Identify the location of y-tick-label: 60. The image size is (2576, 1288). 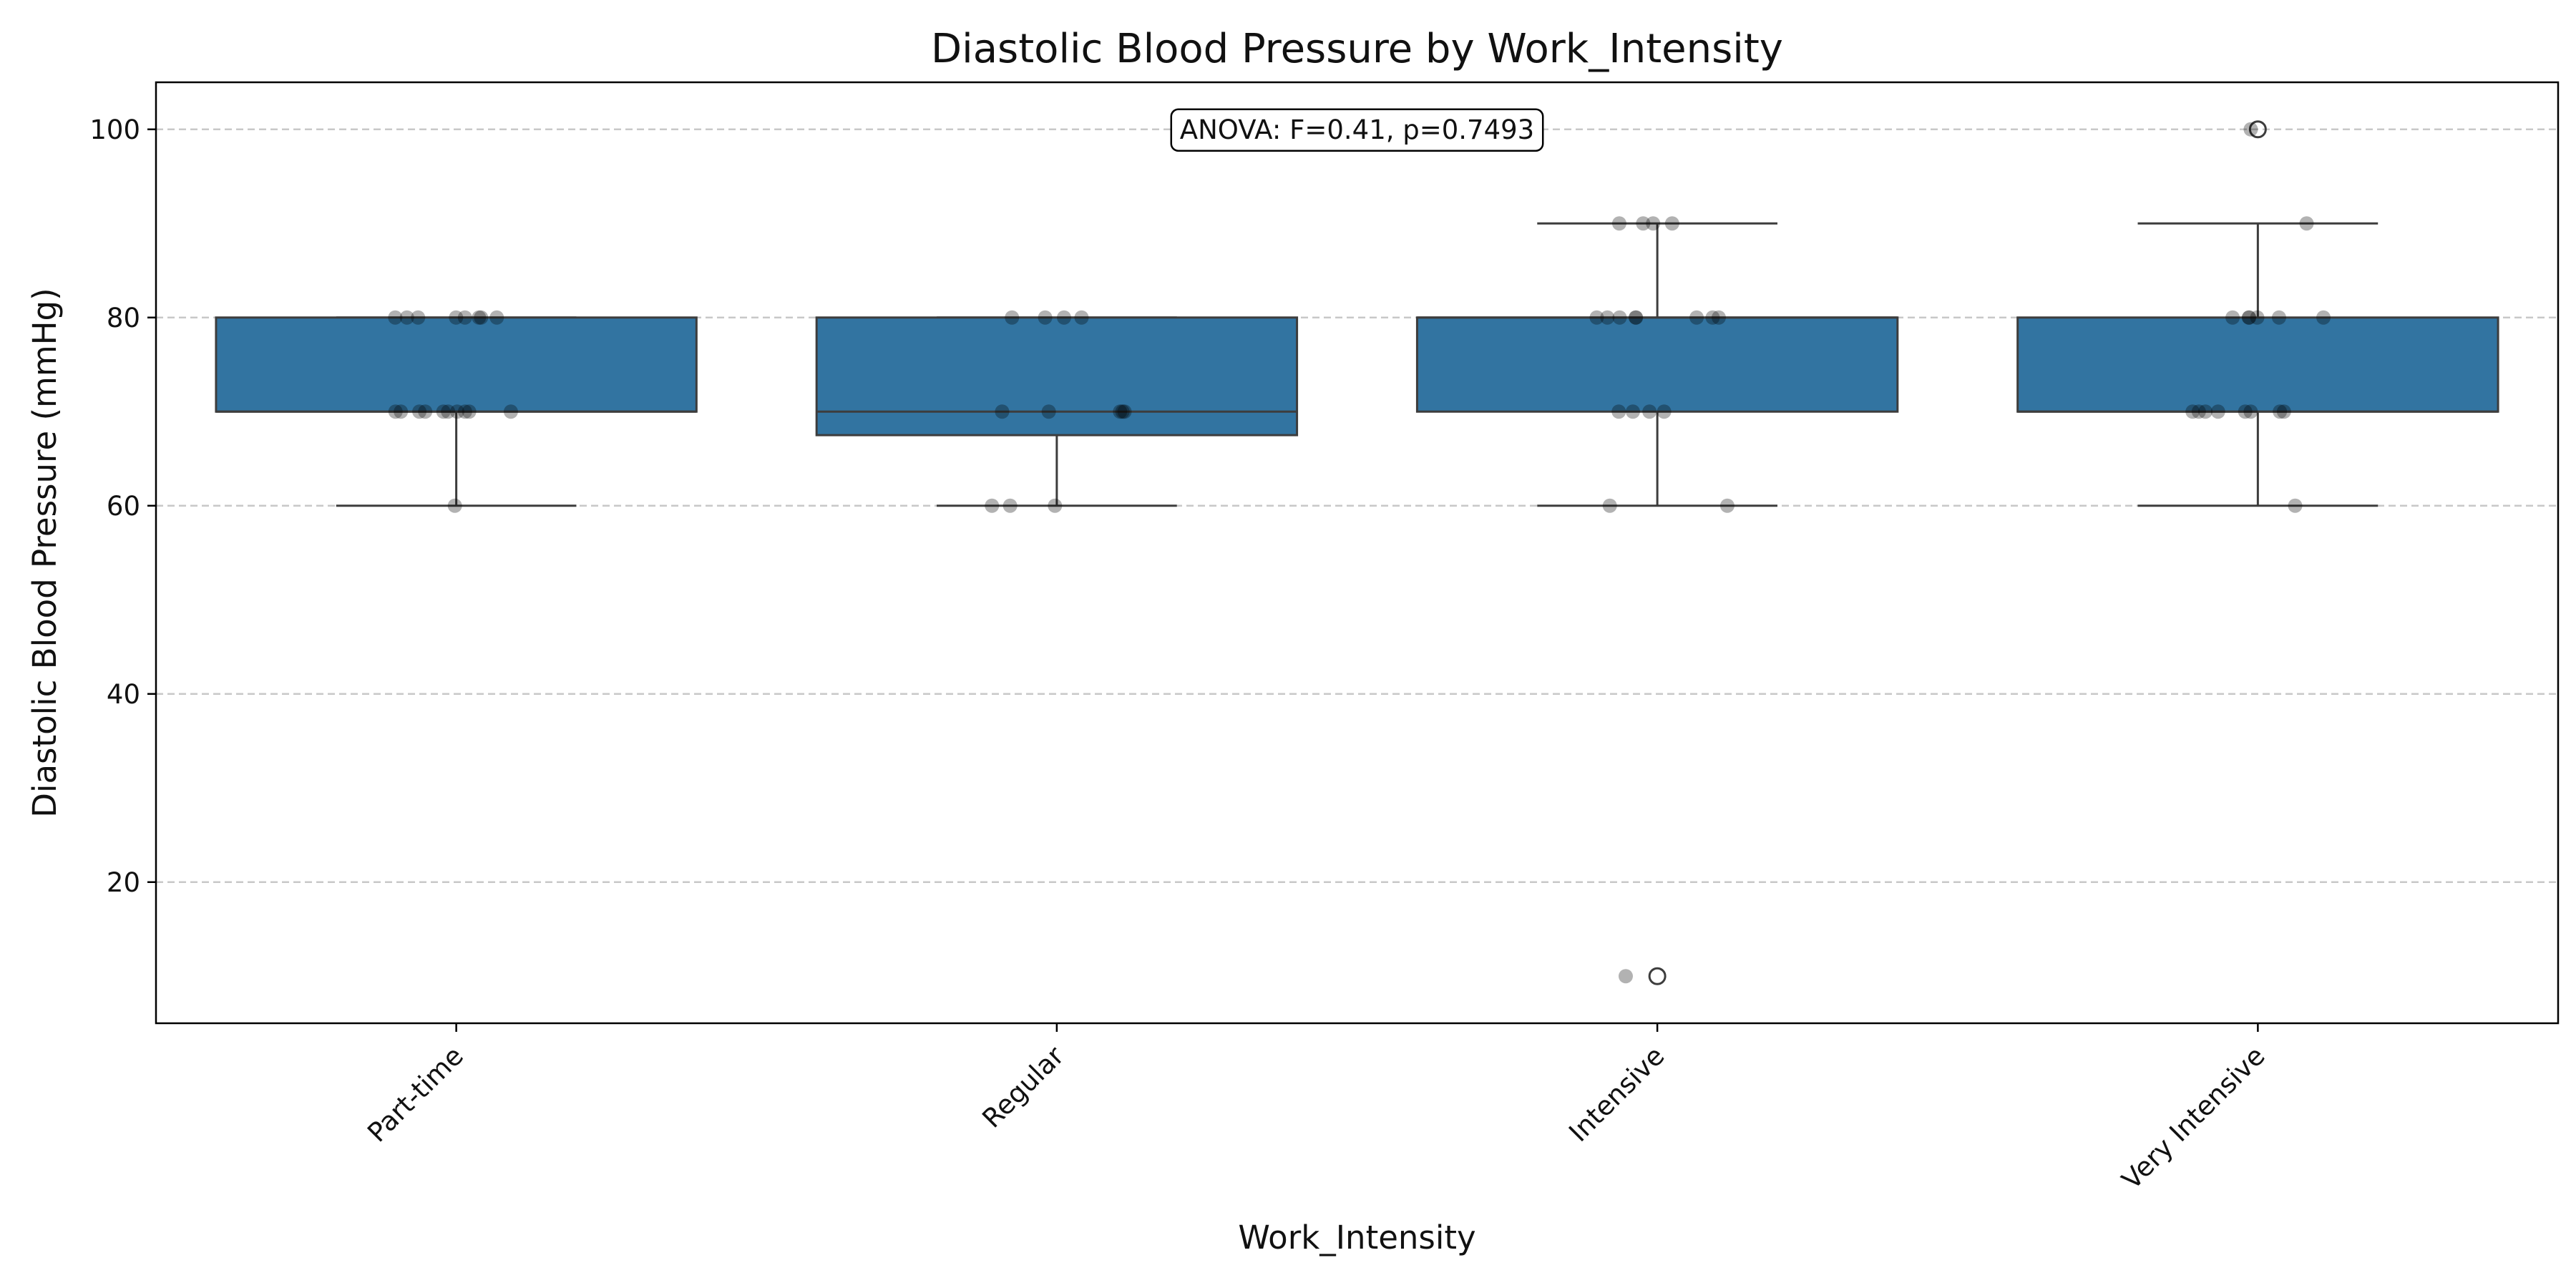
(123, 506).